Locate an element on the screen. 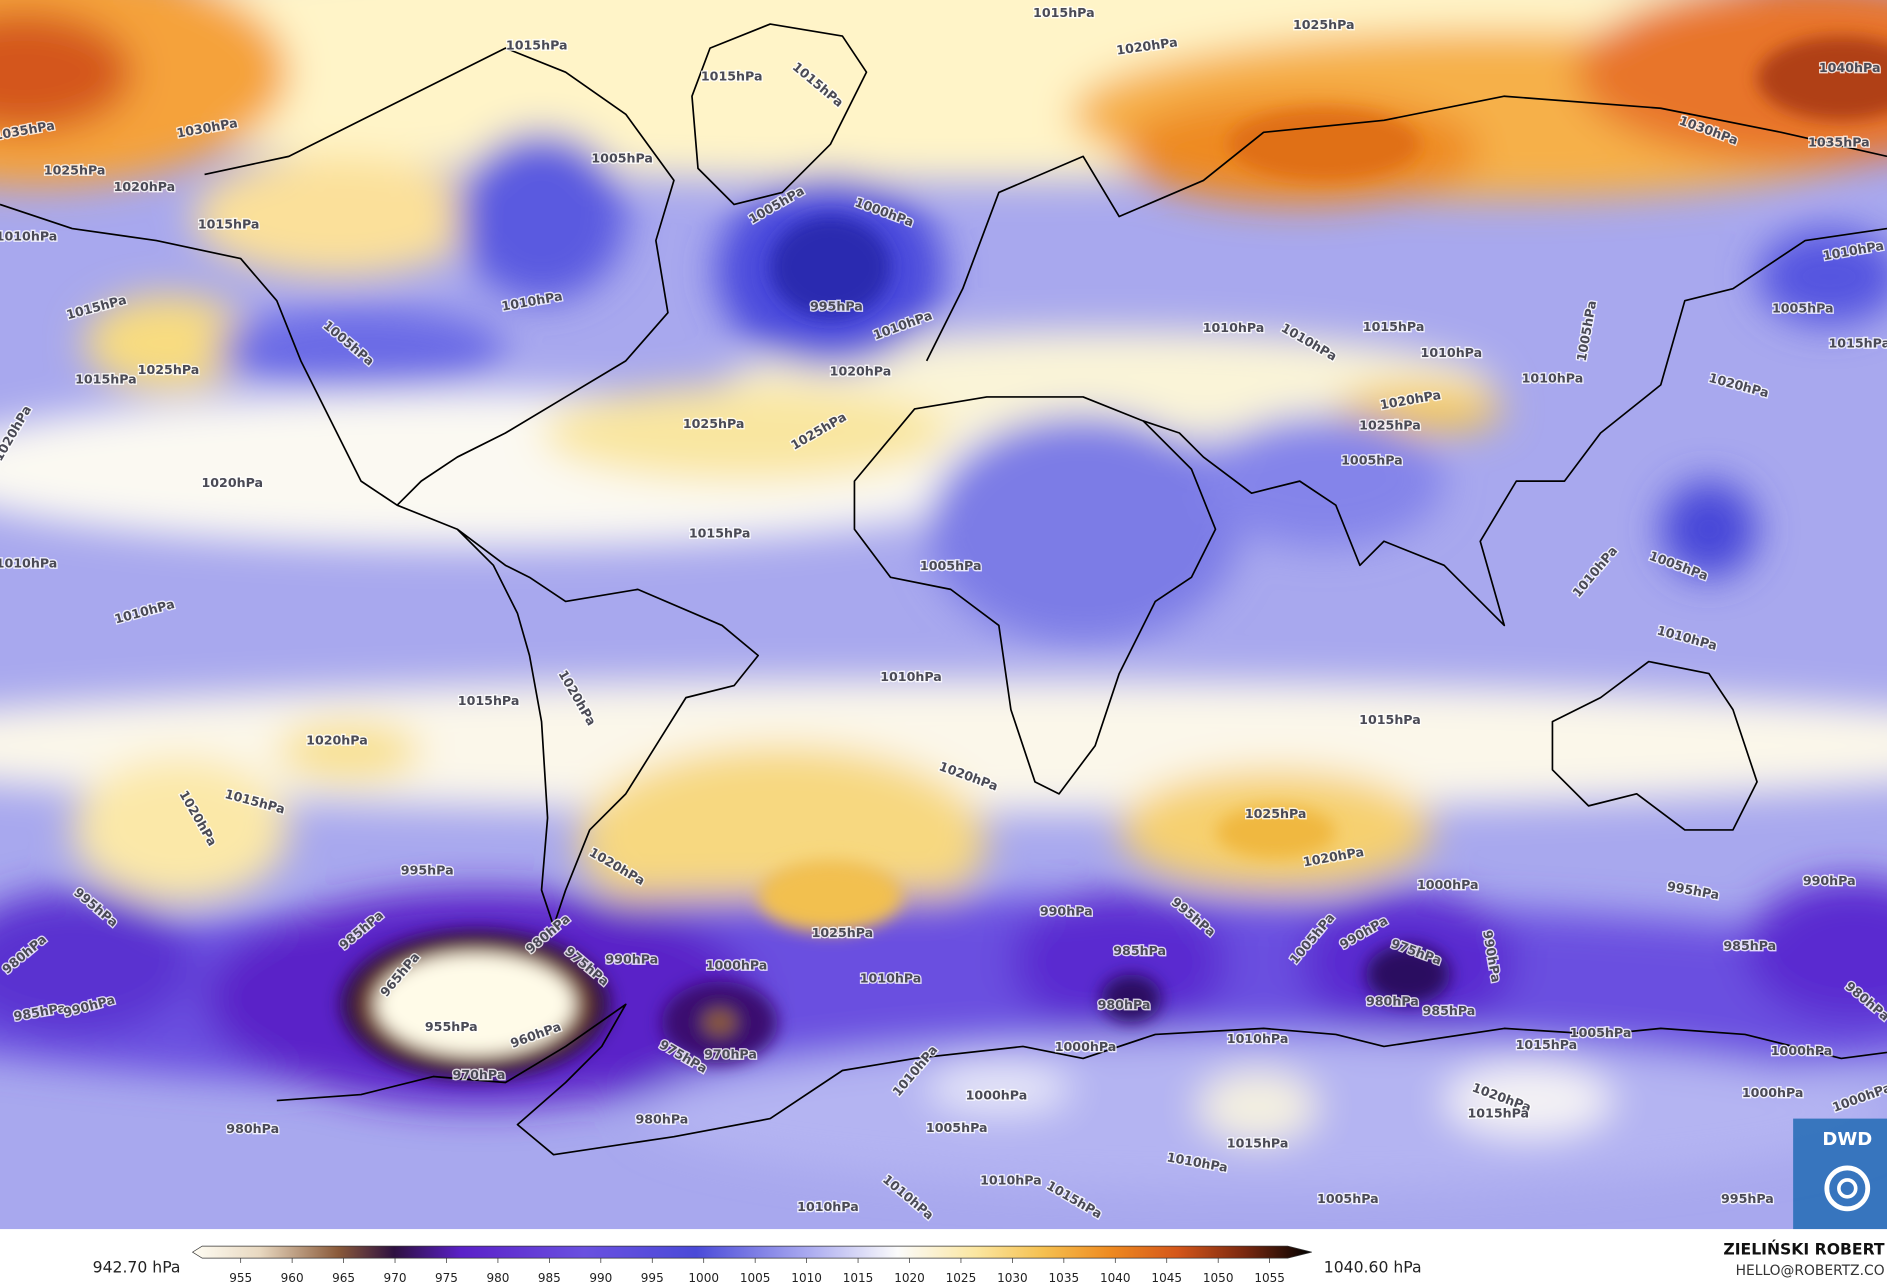 This screenshot has width=1887, height=1287. colorbar is located at coordinates (751, 1252).